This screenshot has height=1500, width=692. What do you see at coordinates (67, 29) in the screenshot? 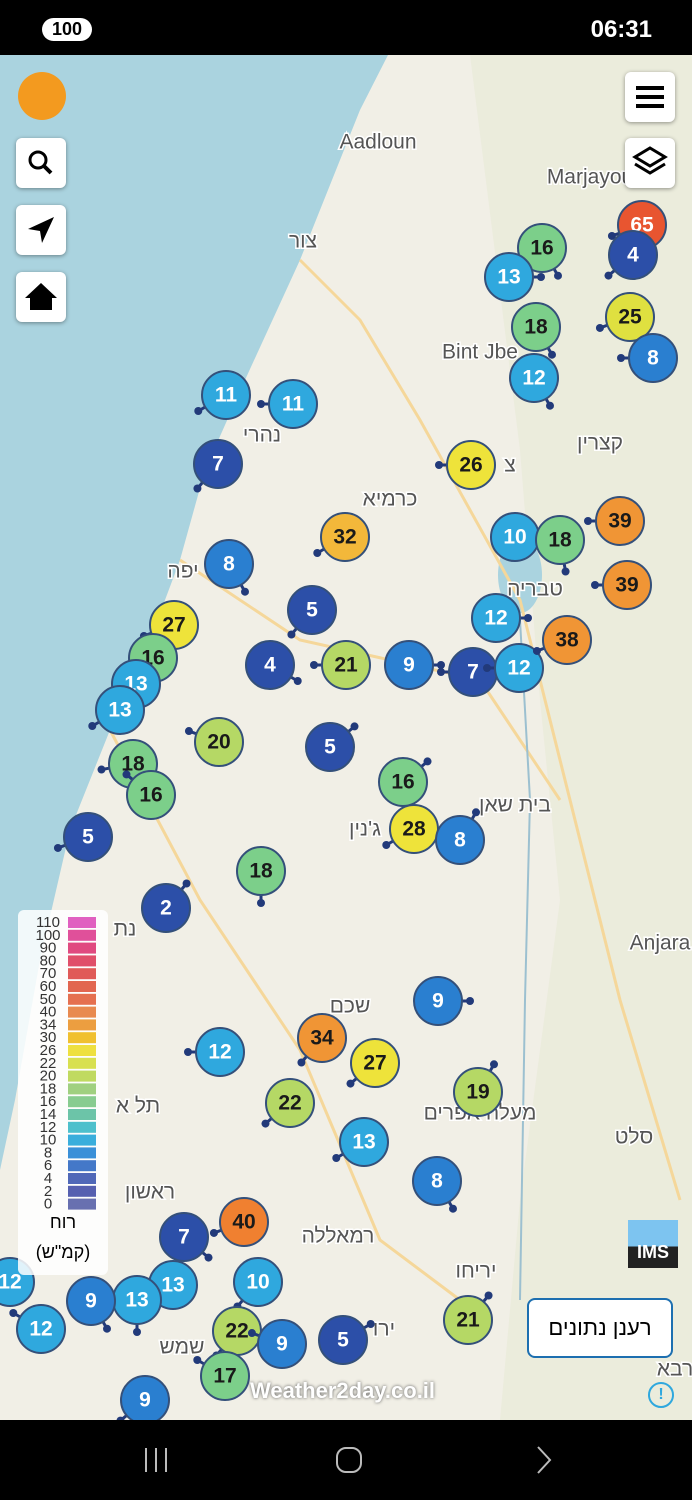
I see `battery: 100` at bounding box center [67, 29].